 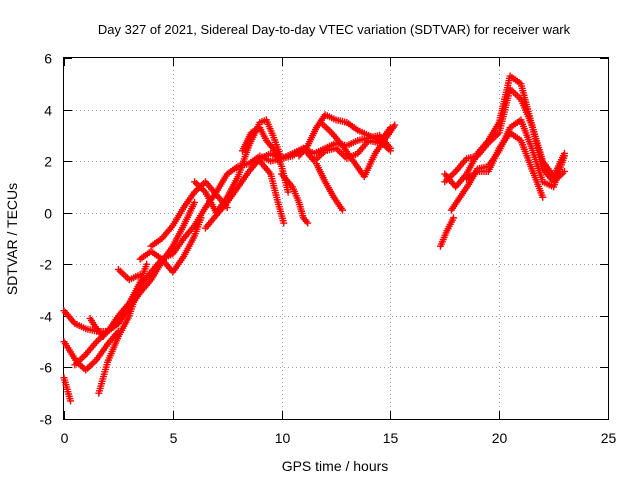 What do you see at coordinates (339, 438) in the screenshot?
I see `x-tick-labels: 0 5 10 15 20 25` at bounding box center [339, 438].